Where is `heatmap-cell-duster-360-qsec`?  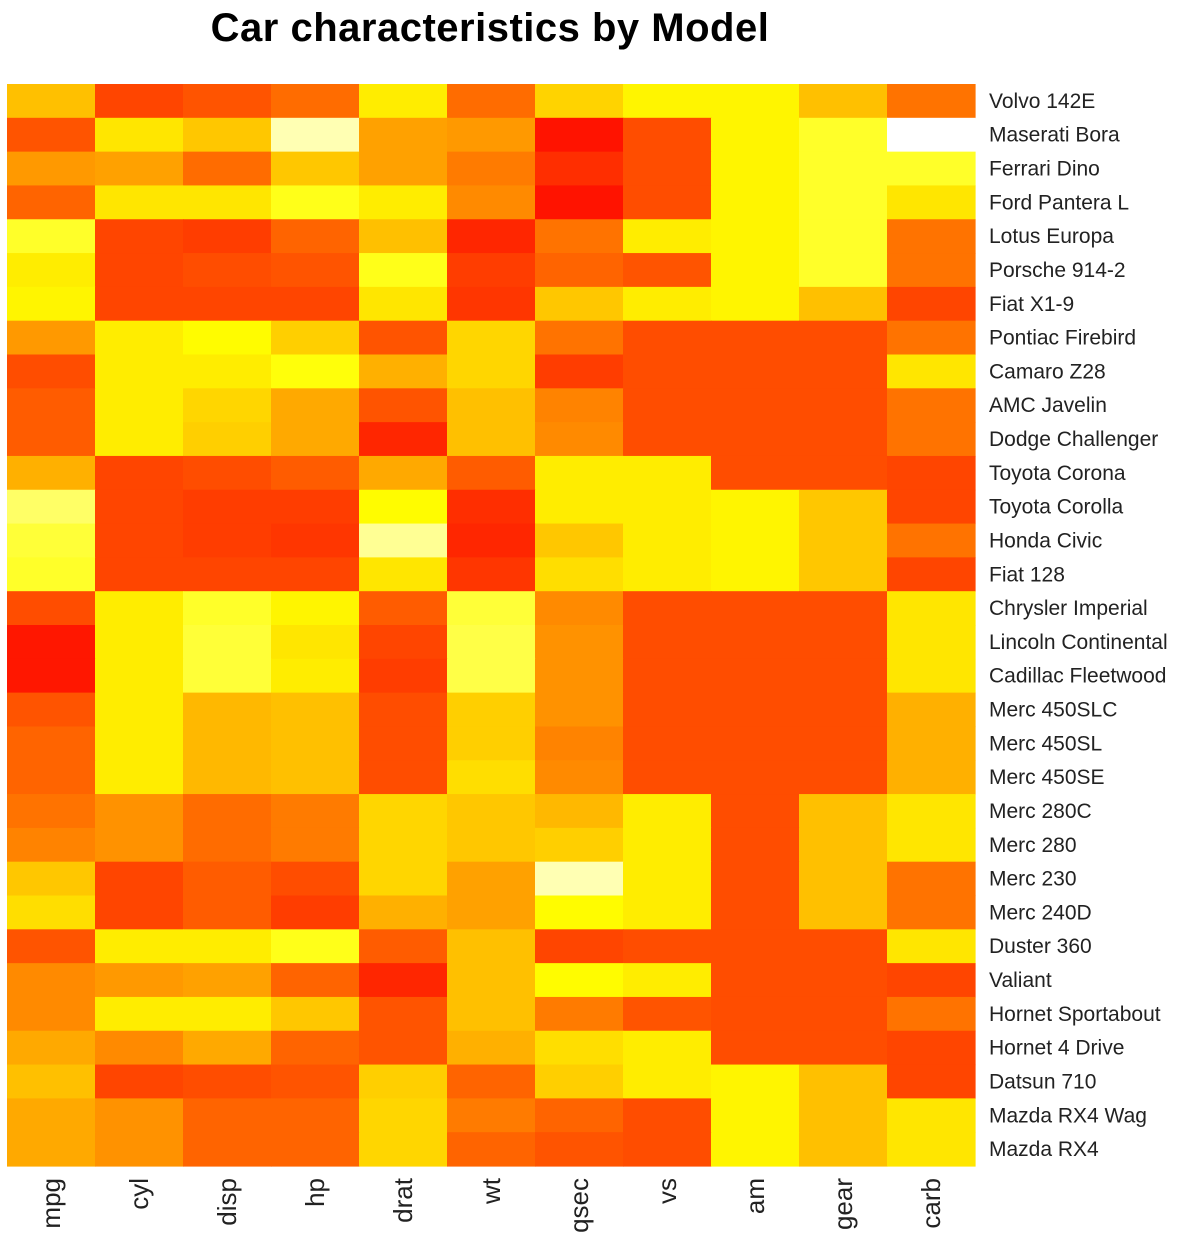 heatmap-cell-duster-360-qsec is located at coordinates (579, 946).